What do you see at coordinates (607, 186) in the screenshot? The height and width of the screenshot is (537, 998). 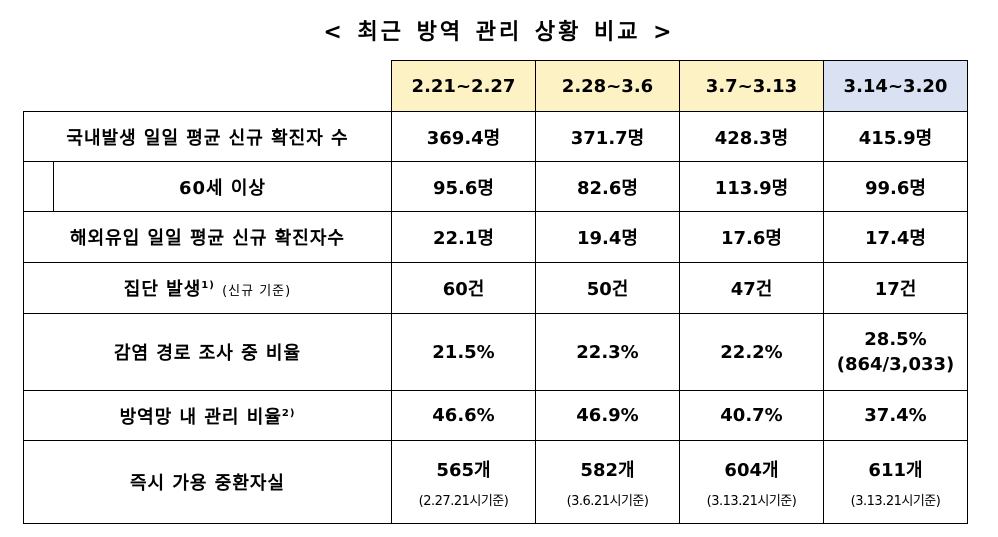 I see `table-cell: 82.6명` at bounding box center [607, 186].